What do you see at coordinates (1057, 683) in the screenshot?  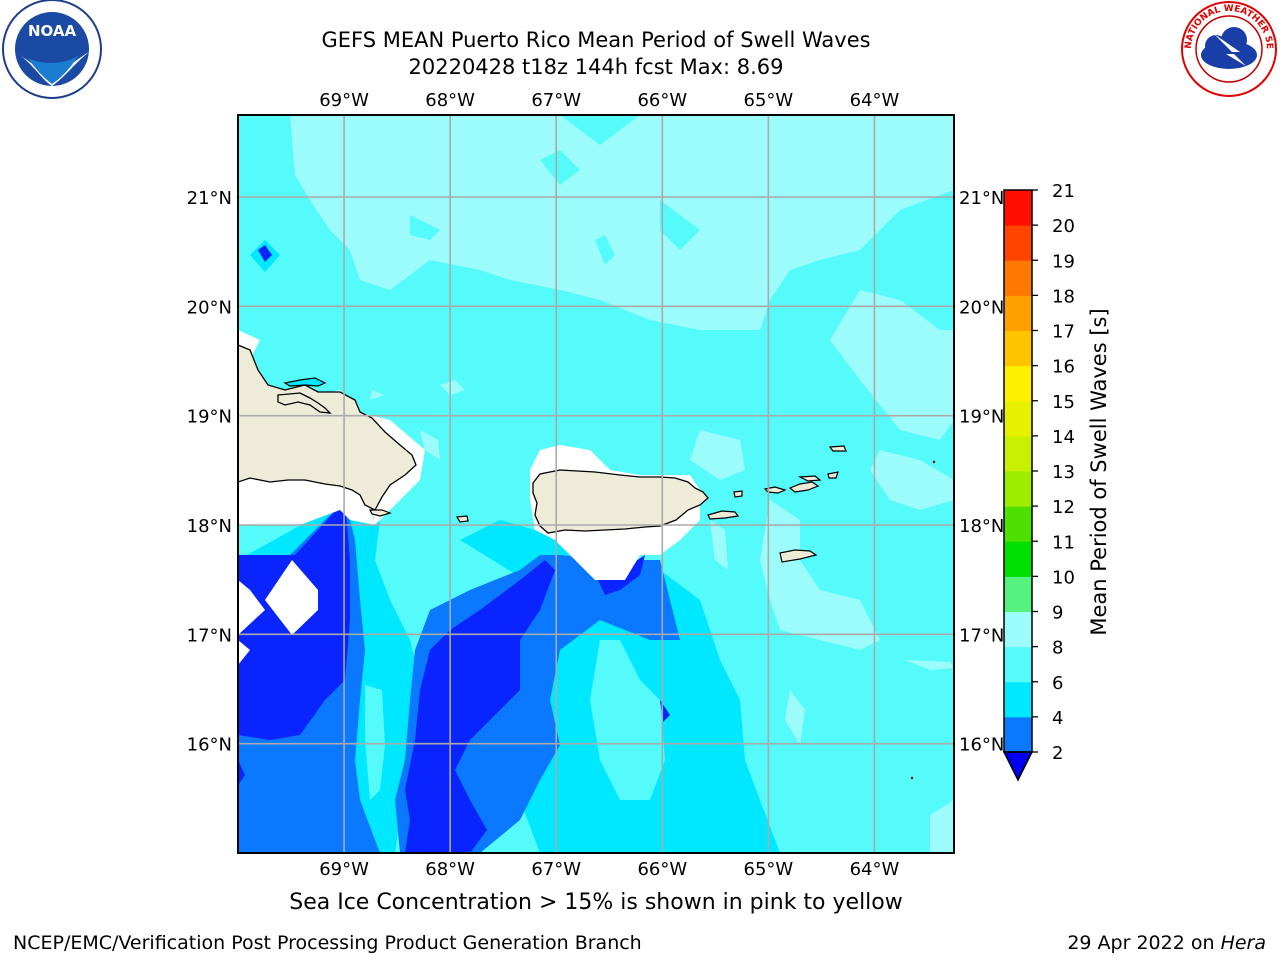 I see `colorbar-tick-label: 6` at bounding box center [1057, 683].